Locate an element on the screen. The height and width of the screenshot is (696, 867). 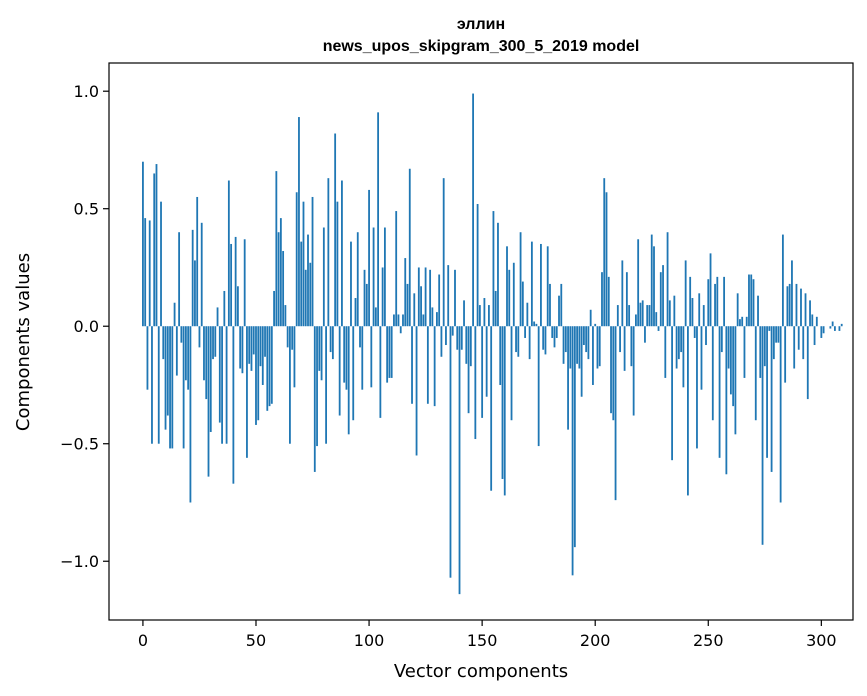
x-tick-label: 0 is located at coordinates (143, 640).